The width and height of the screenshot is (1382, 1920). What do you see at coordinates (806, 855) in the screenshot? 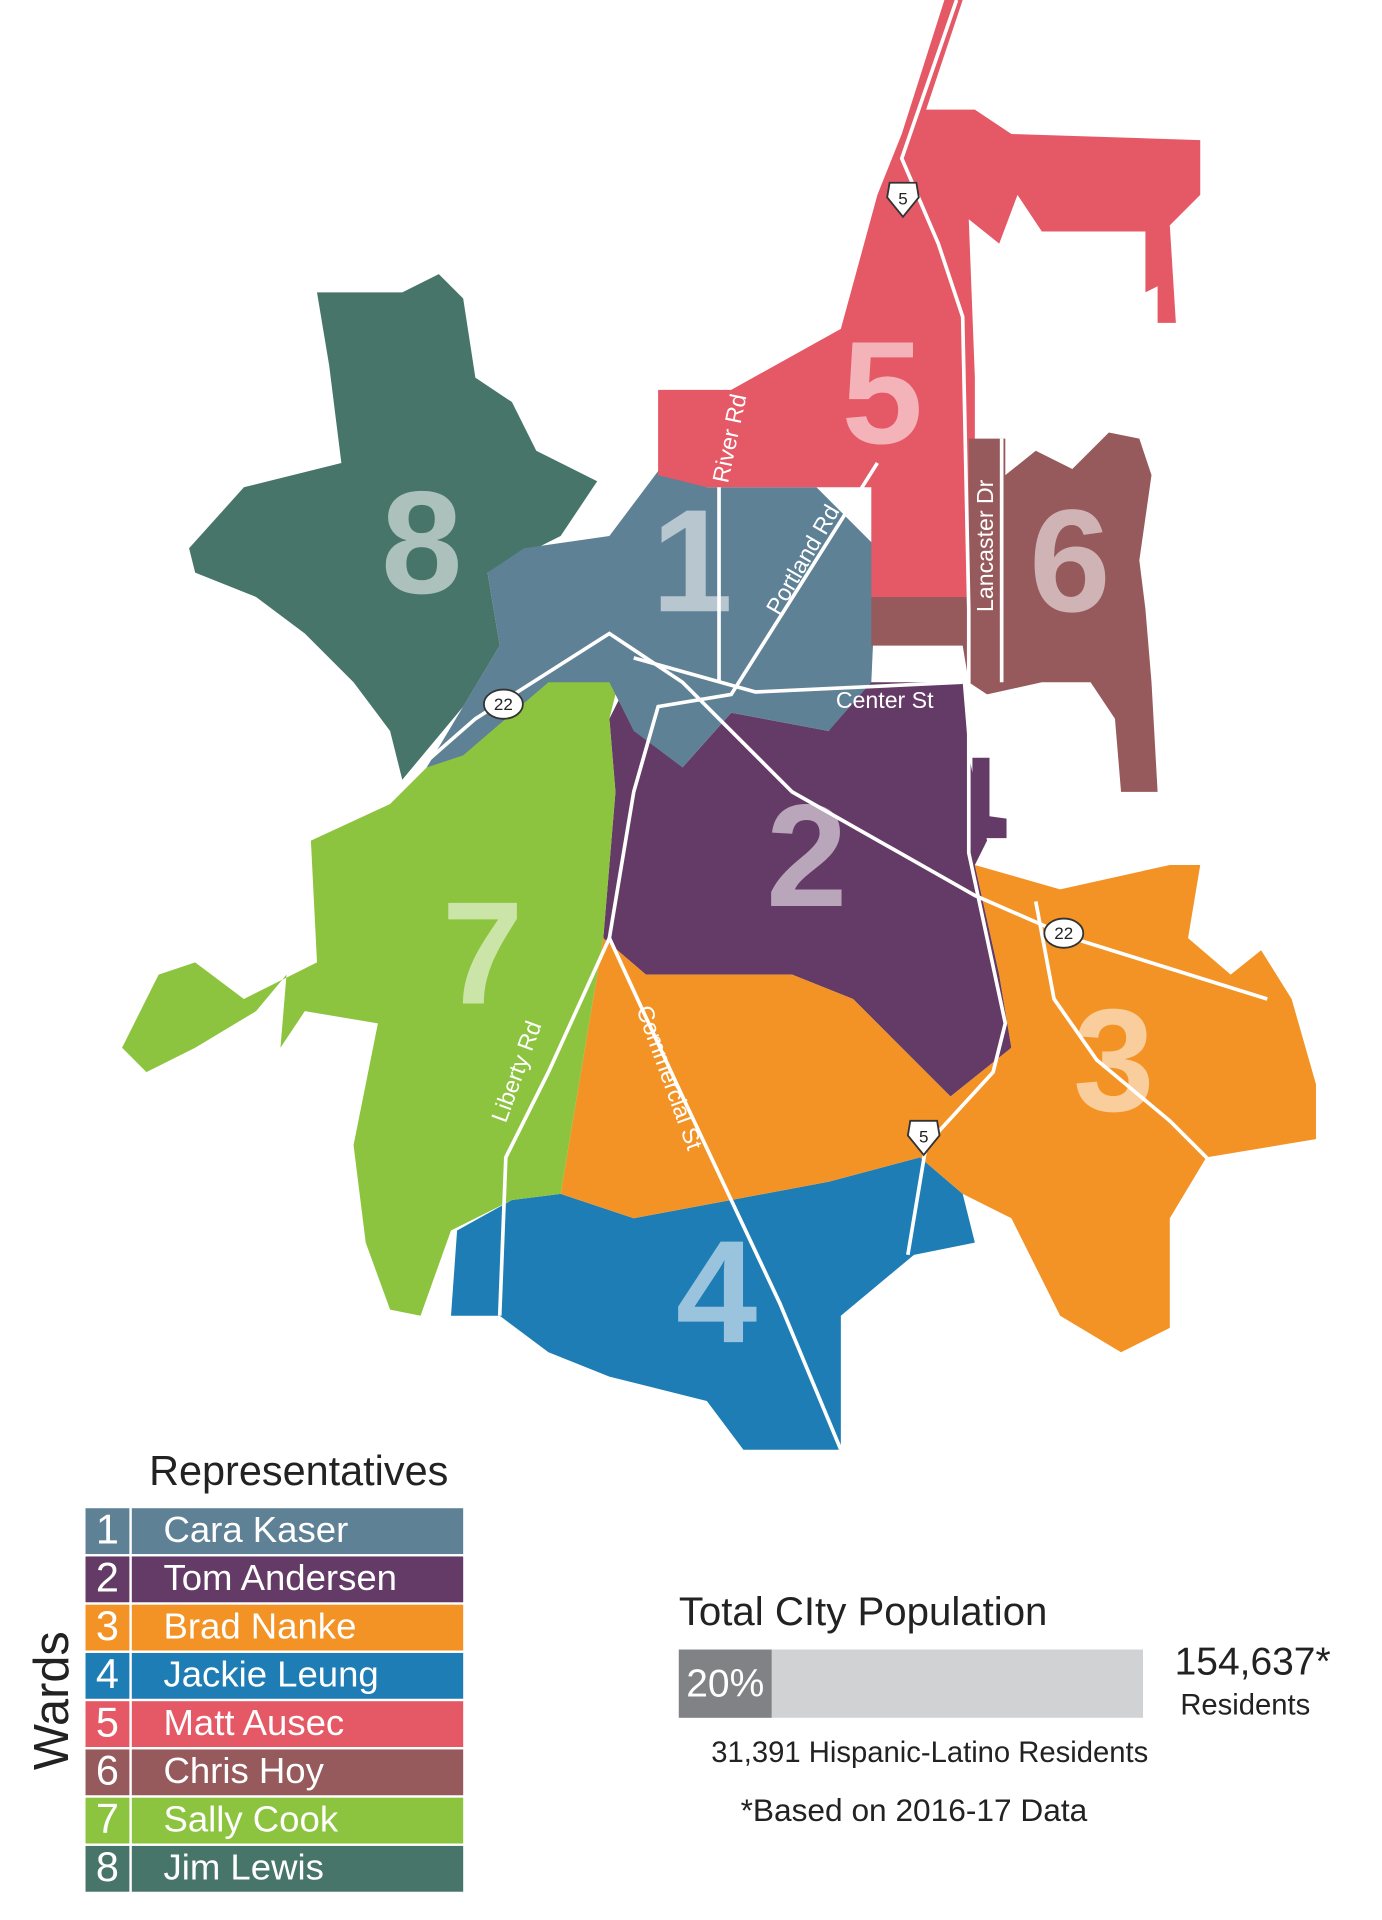
I see `ward-number: 2` at bounding box center [806, 855].